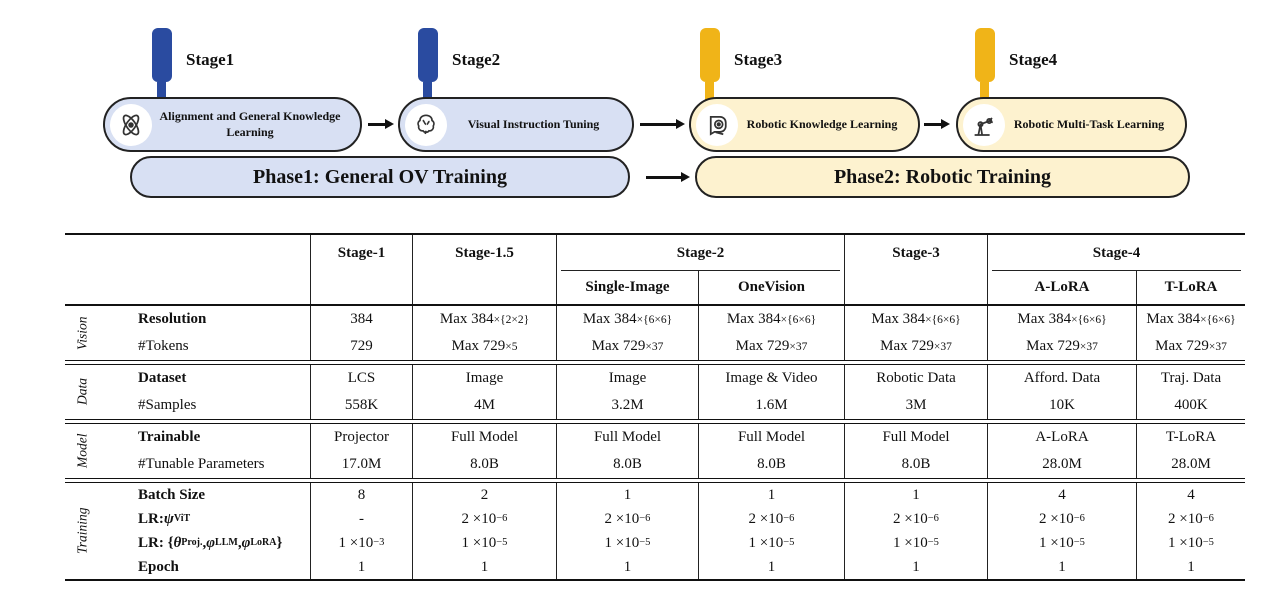 This screenshot has height=594, width=1280. What do you see at coordinates (484, 405) in the screenshot?
I see `table-cell: 4M` at bounding box center [484, 405].